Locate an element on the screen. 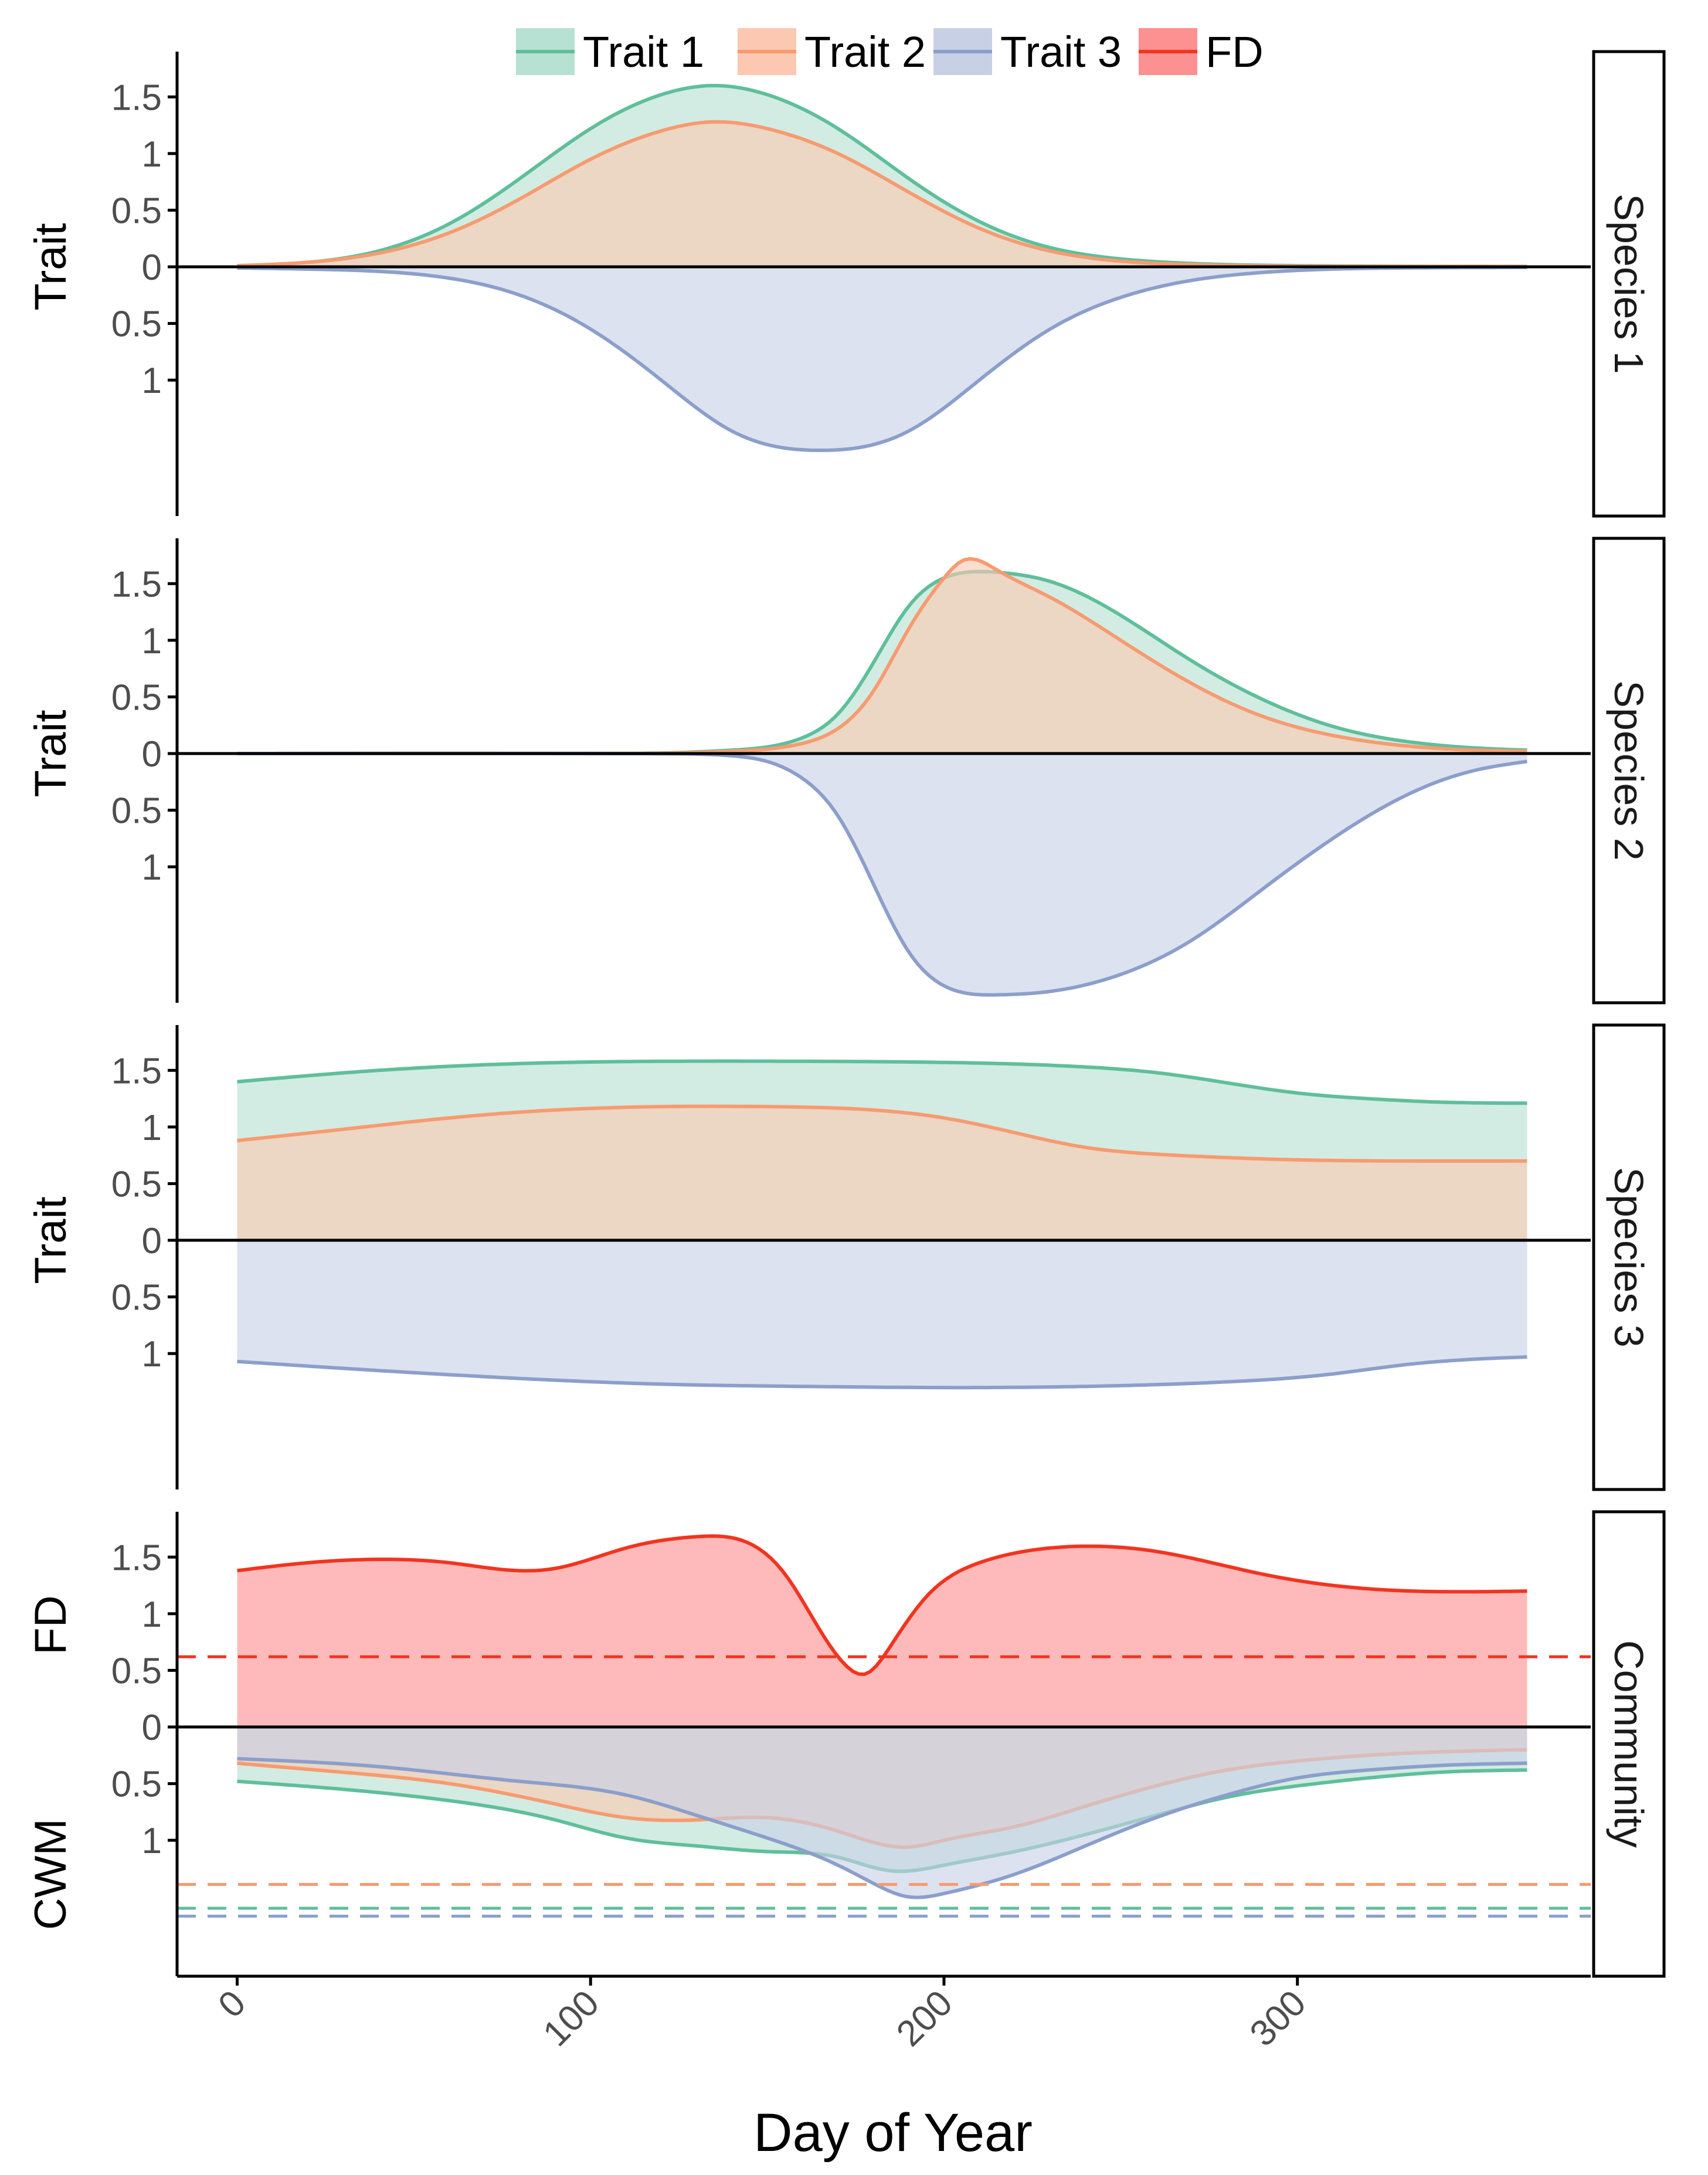  legend-label: FD is located at coordinates (1235, 52).